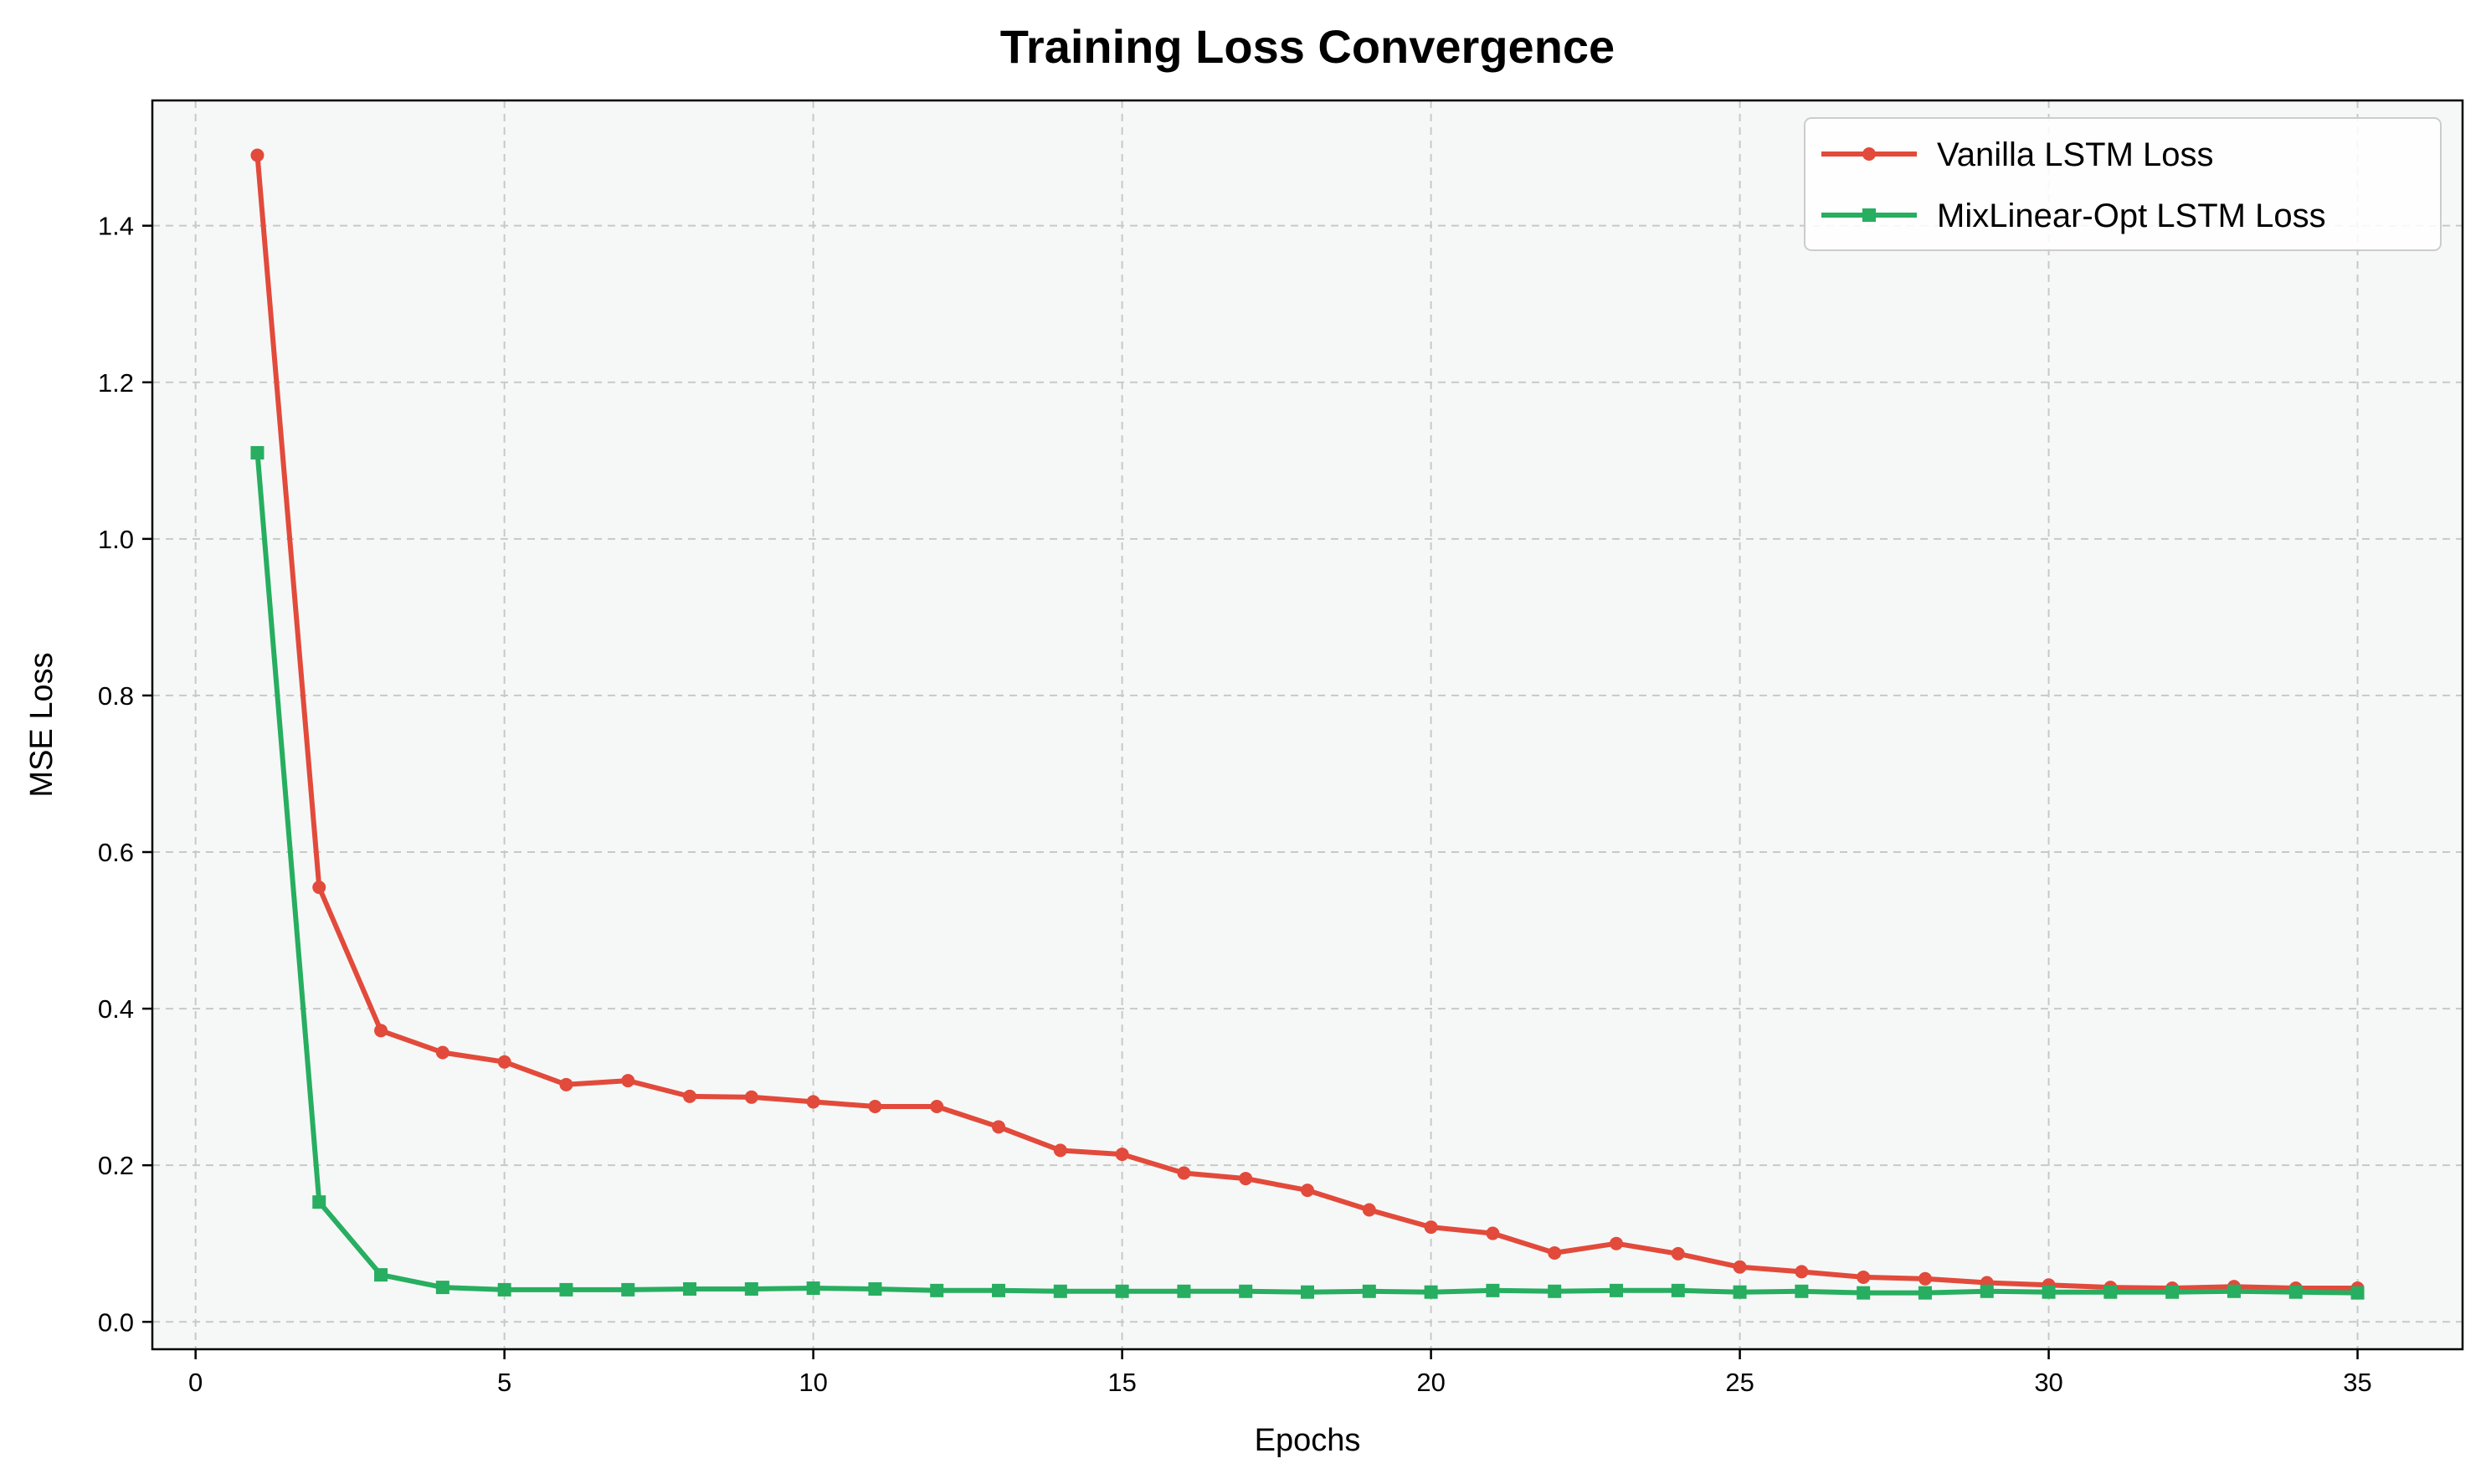  What do you see at coordinates (2075, 154) in the screenshot?
I see `legend-label: Vanilla LSTM Loss` at bounding box center [2075, 154].